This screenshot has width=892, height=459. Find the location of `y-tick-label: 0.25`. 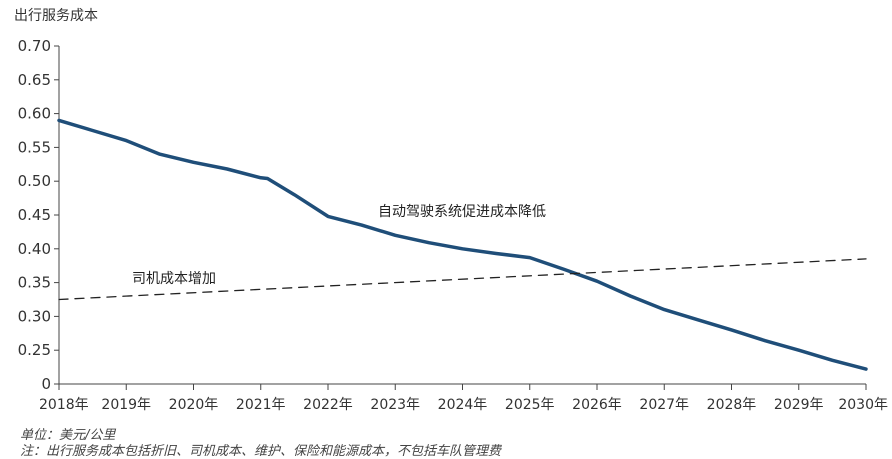

y-tick-label: 0.25 is located at coordinates (34, 350).